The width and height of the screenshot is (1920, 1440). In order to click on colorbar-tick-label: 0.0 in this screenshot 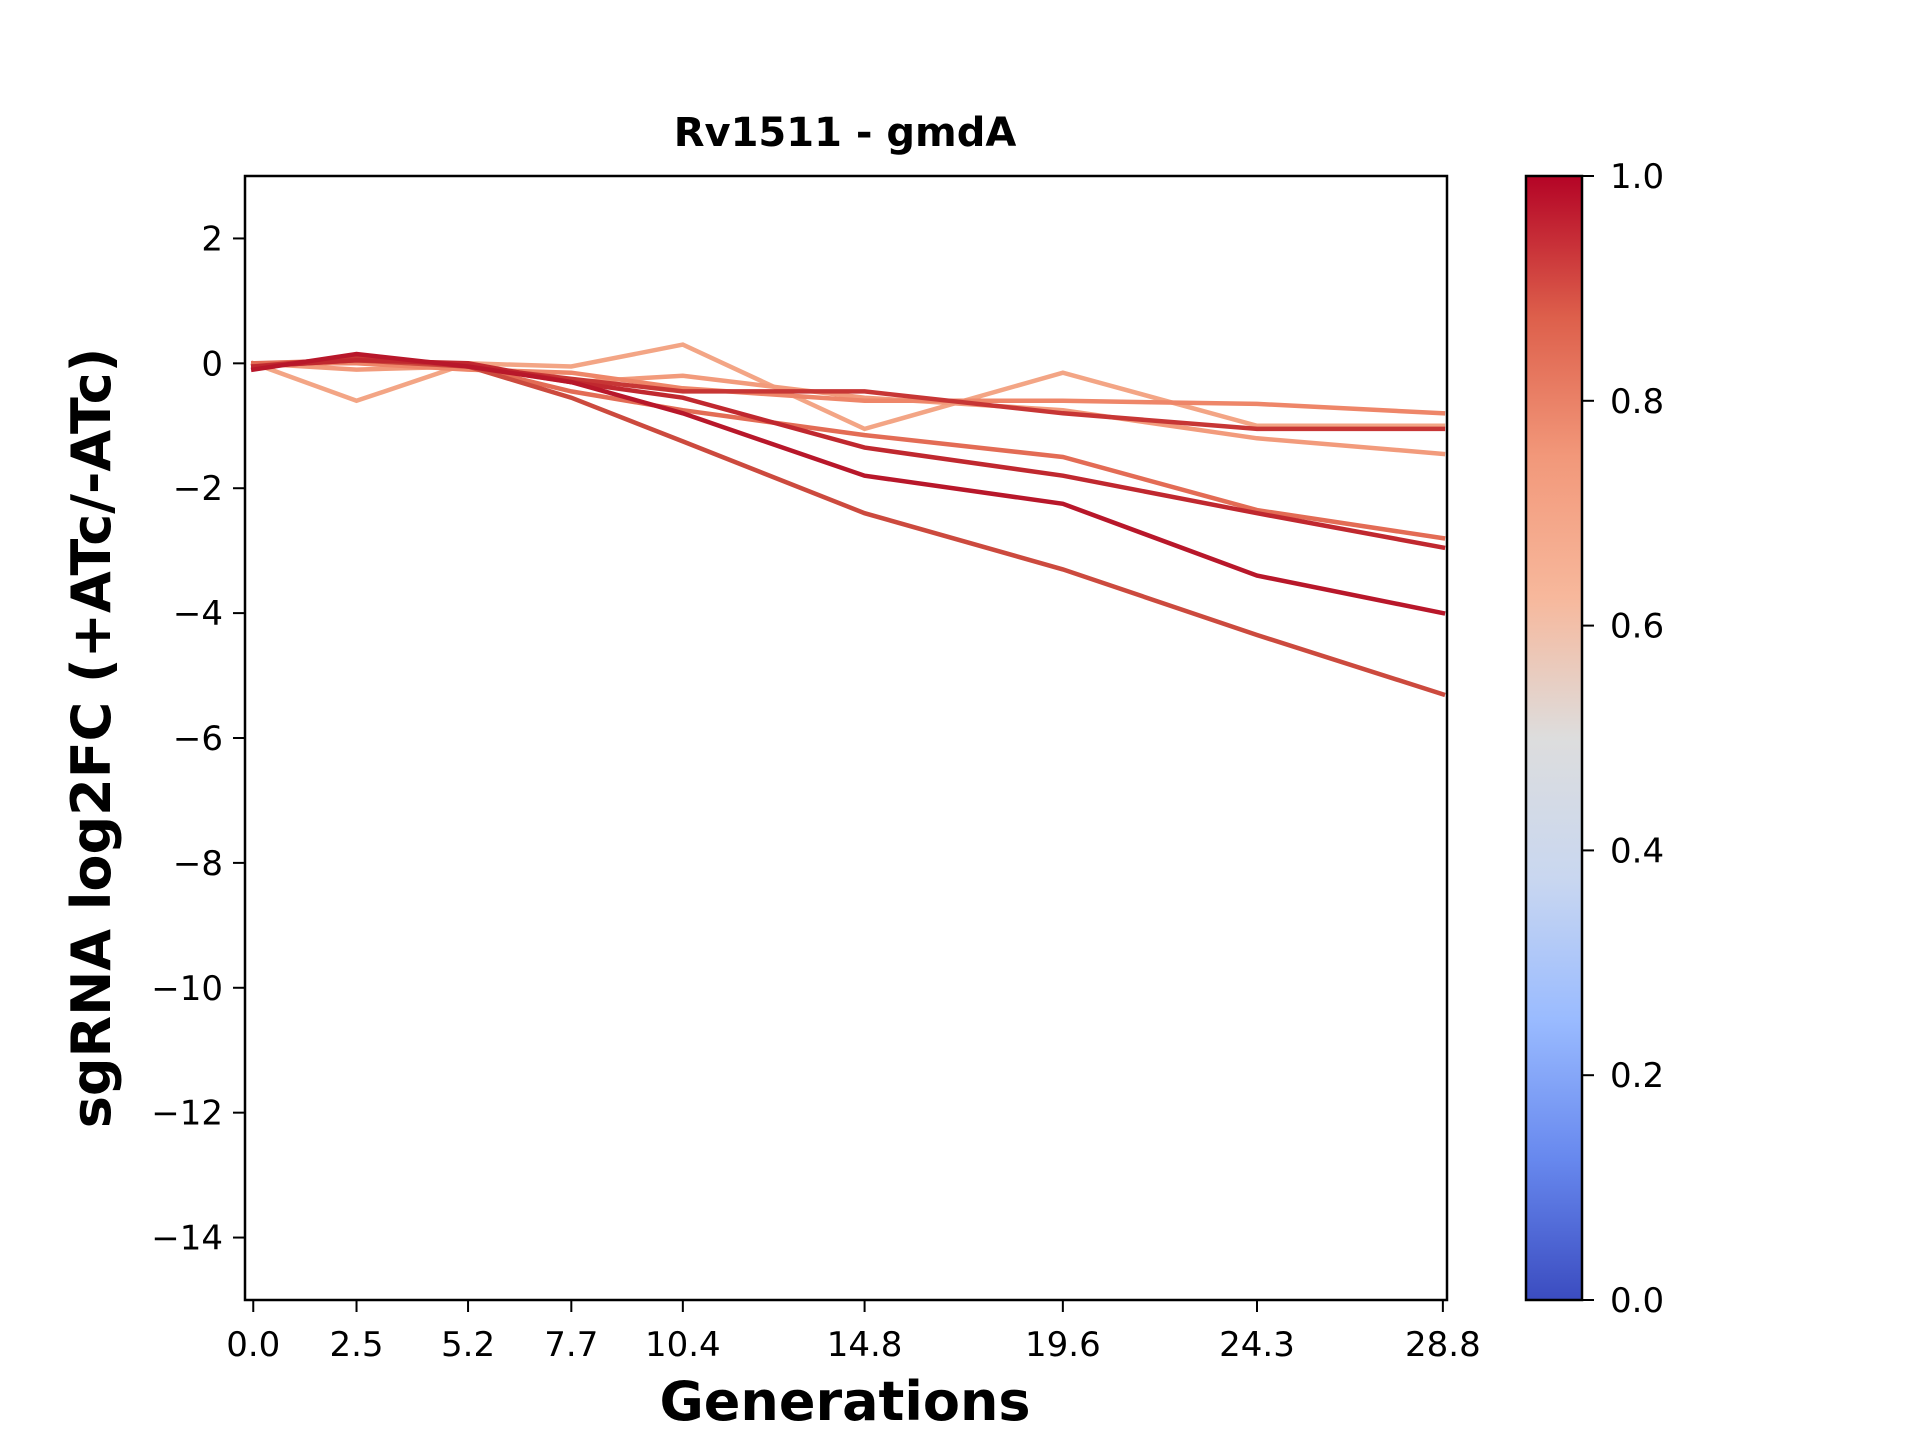, I will do `click(1637, 1301)`.